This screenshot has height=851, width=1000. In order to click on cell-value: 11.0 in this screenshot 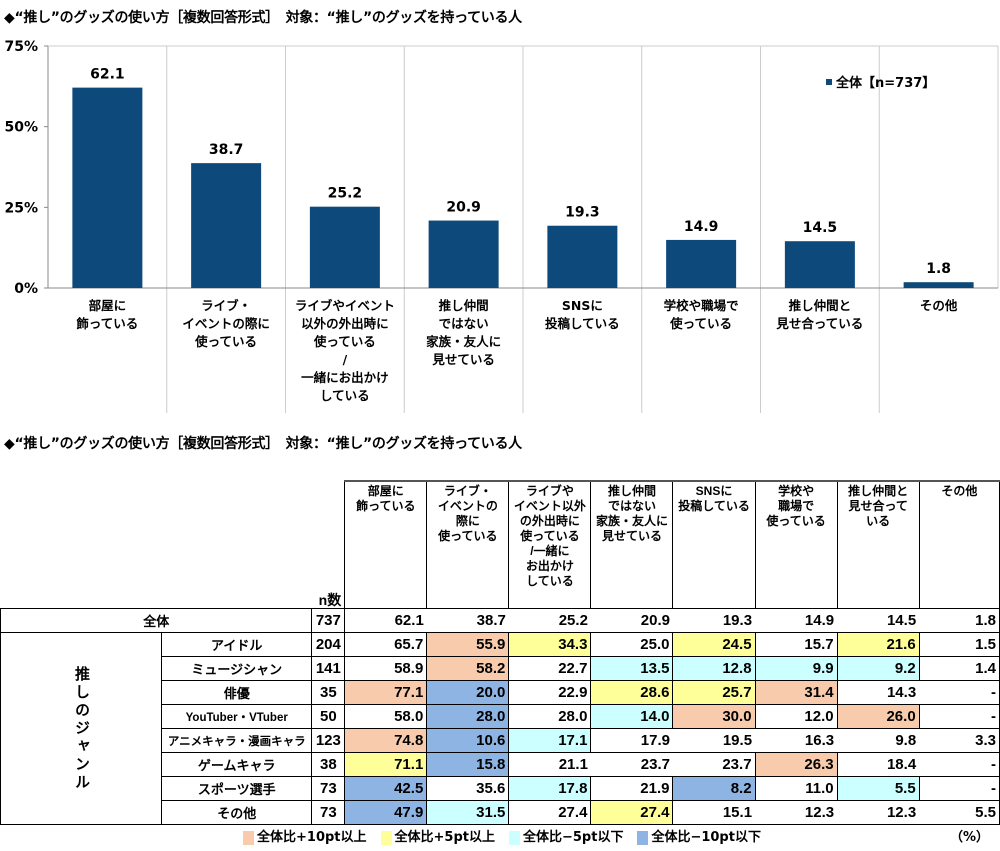, I will do `click(796, 788)`.